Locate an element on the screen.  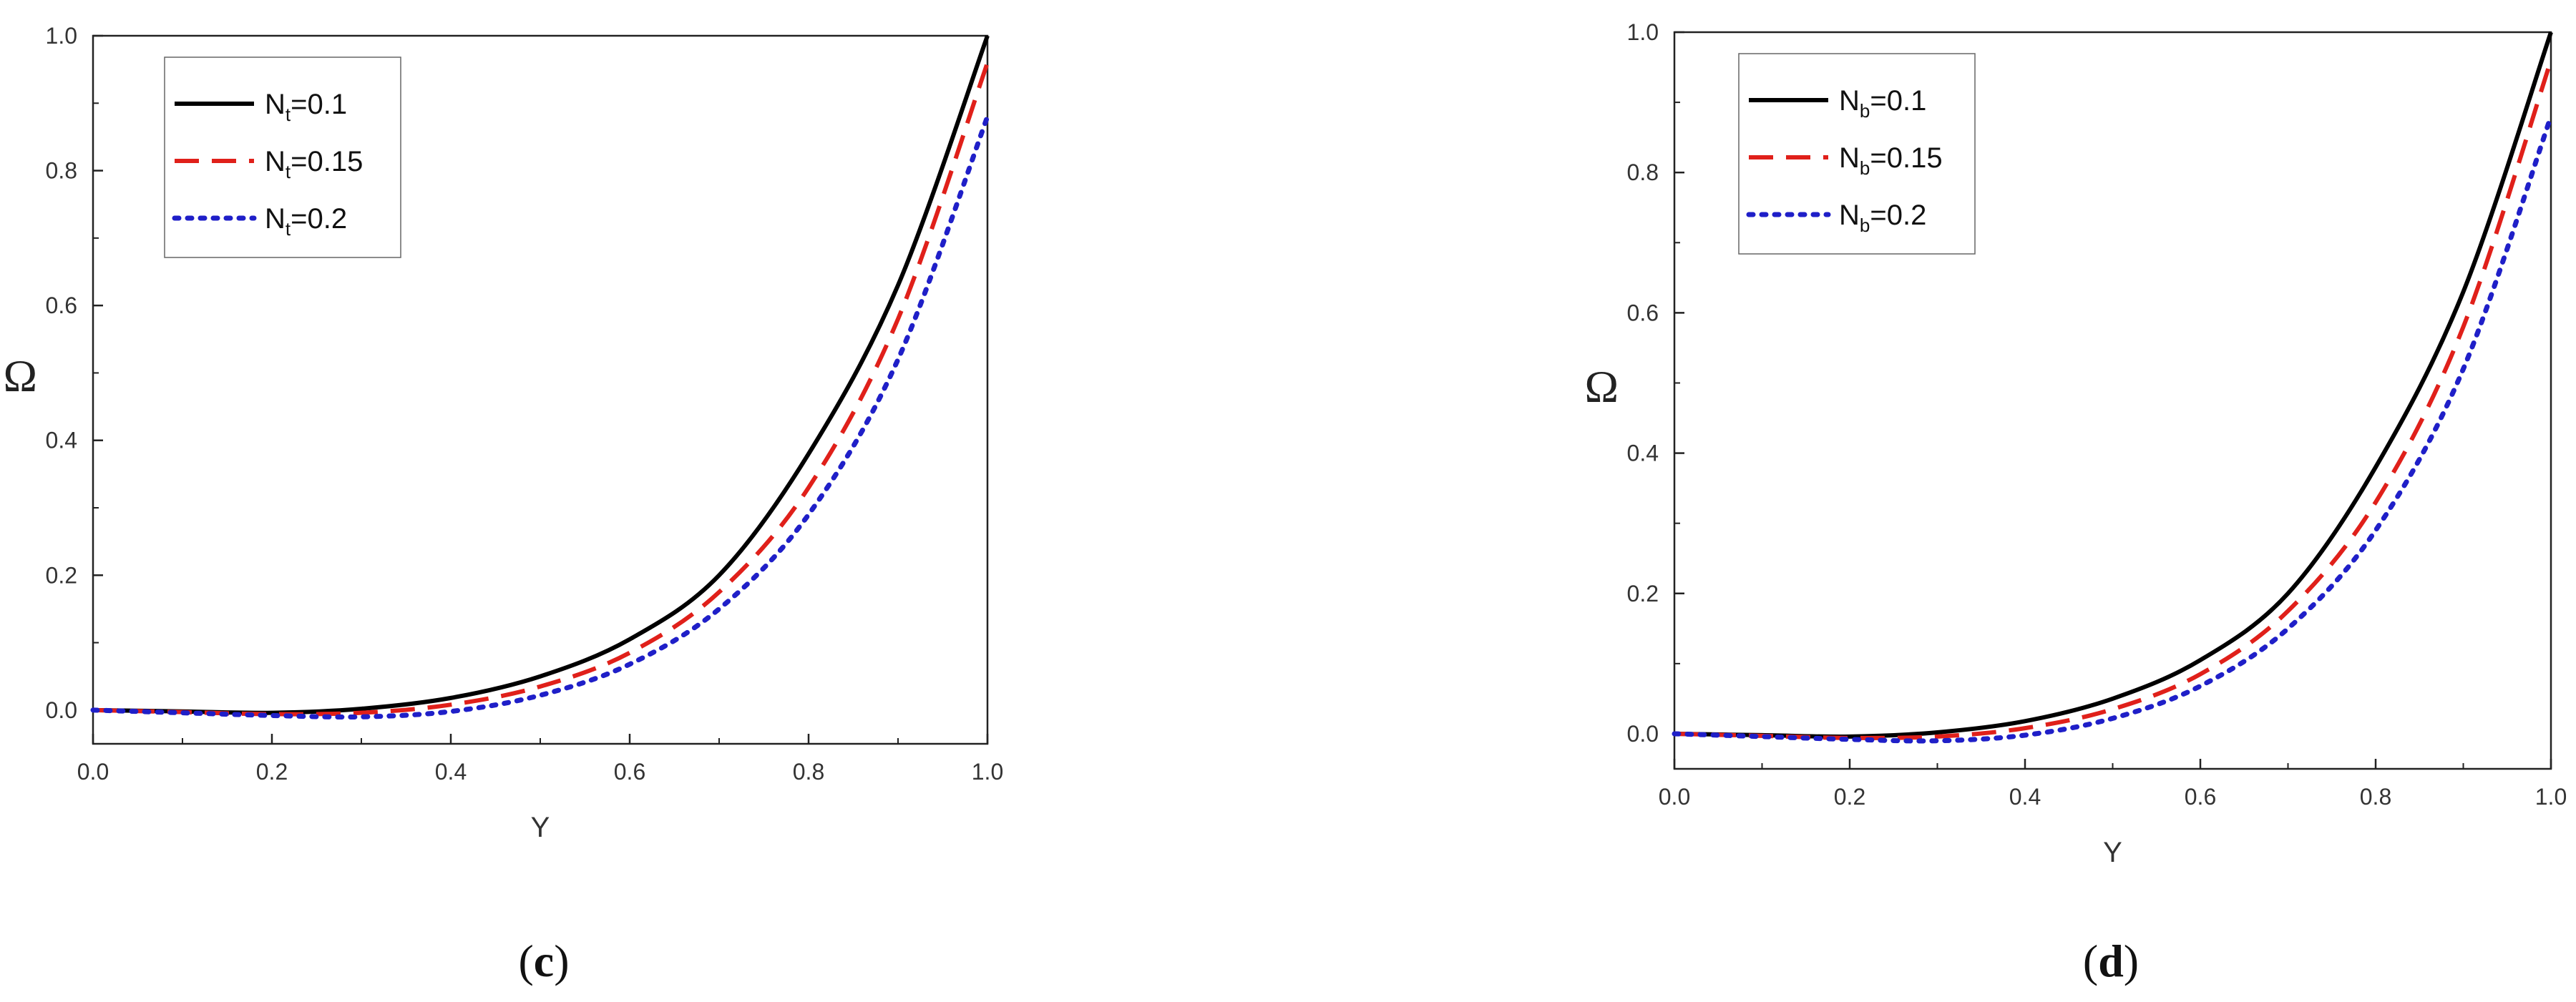
legend: Nt=0.1 Nt=0.15 Nt=0.2 is located at coordinates (282, 157).